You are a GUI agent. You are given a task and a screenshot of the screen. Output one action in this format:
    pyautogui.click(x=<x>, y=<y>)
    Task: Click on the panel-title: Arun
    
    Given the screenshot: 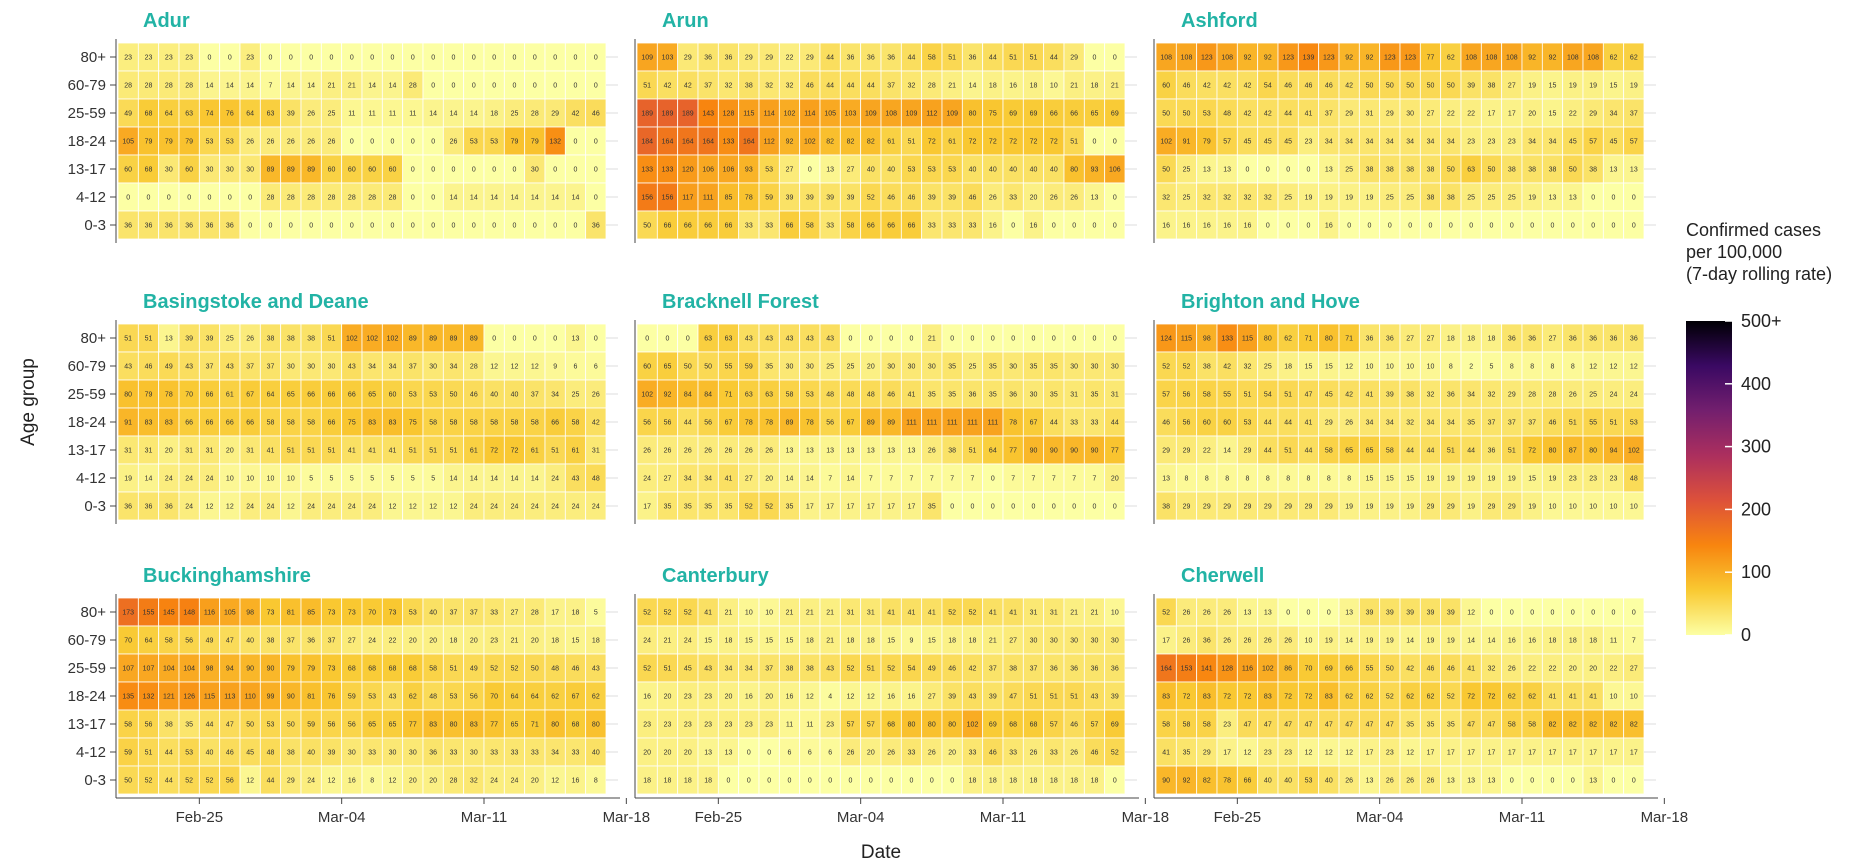 What is the action you would take?
    pyautogui.click(x=685, y=21)
    